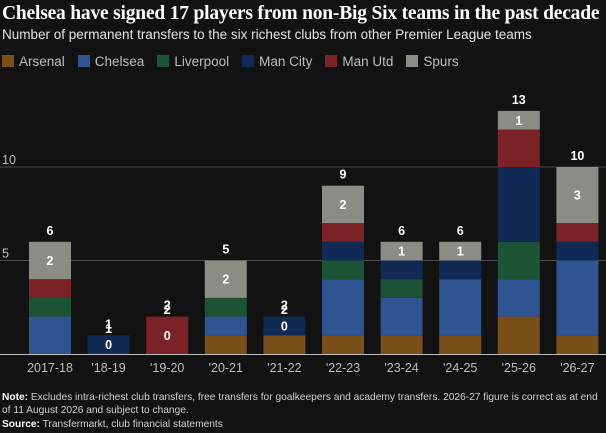 The height and width of the screenshot is (433, 606). What do you see at coordinates (226, 368) in the screenshot?
I see `x-tick-label: '20-21` at bounding box center [226, 368].